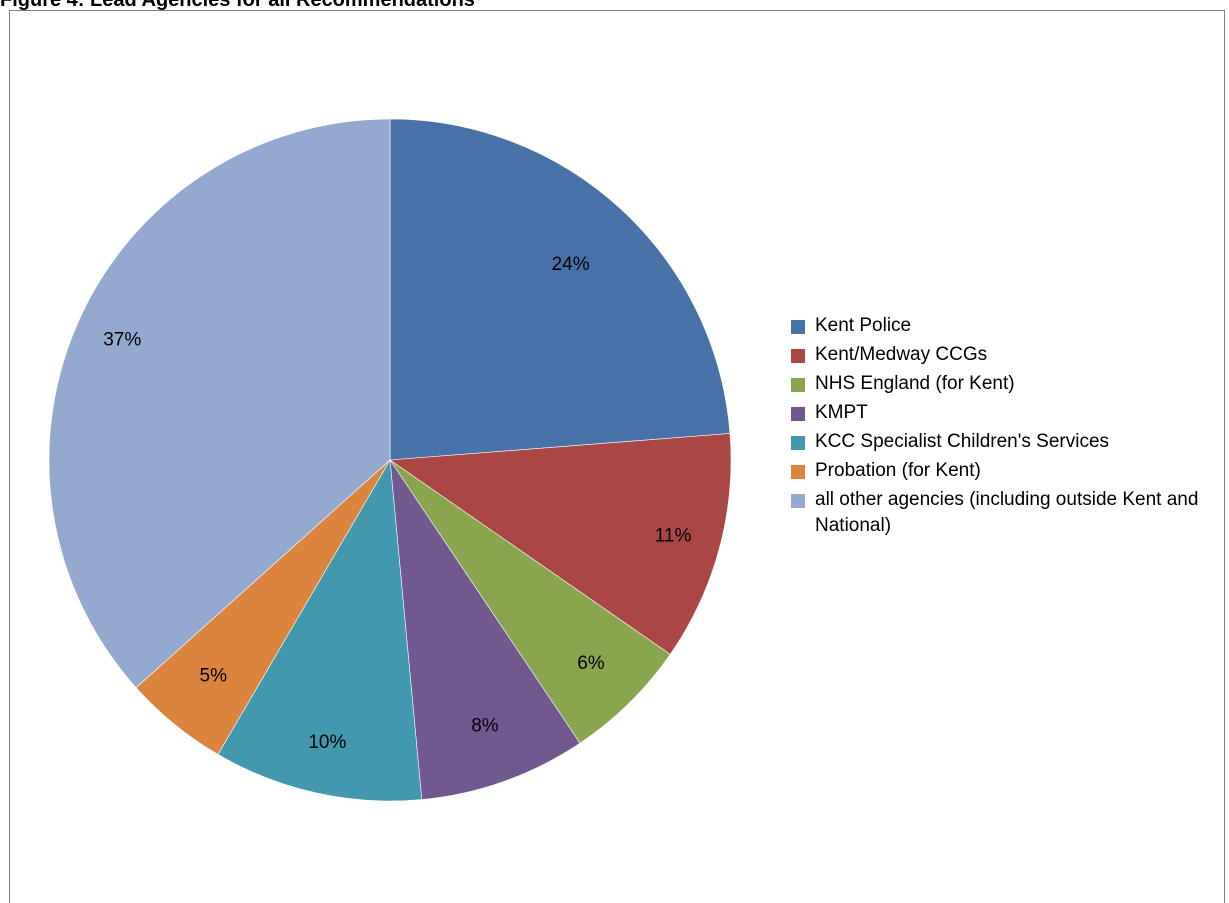 Image resolution: width=1229 pixels, height=903 pixels. I want to click on legend-item: Kent Police, so click(1004, 326).